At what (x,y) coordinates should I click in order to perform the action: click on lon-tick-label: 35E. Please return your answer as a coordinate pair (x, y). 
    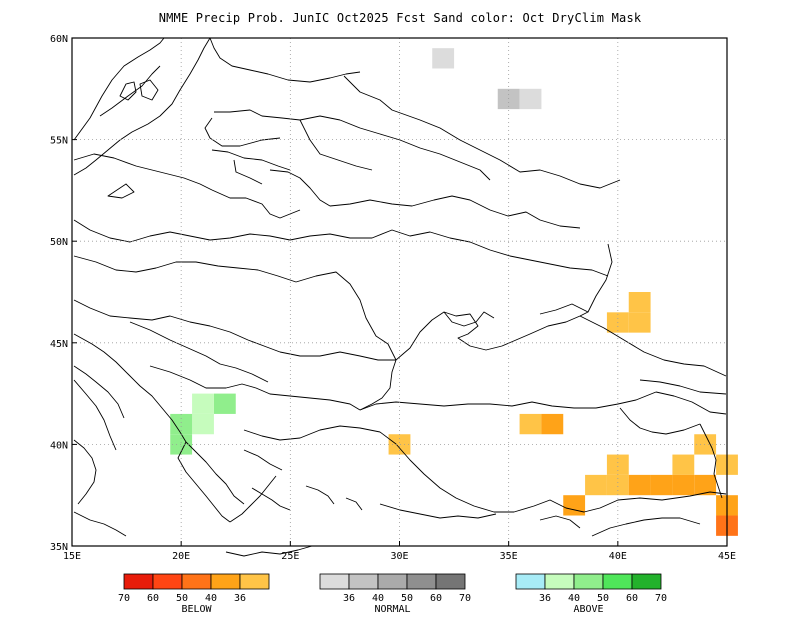
    Looking at the image, I should click on (509, 556).